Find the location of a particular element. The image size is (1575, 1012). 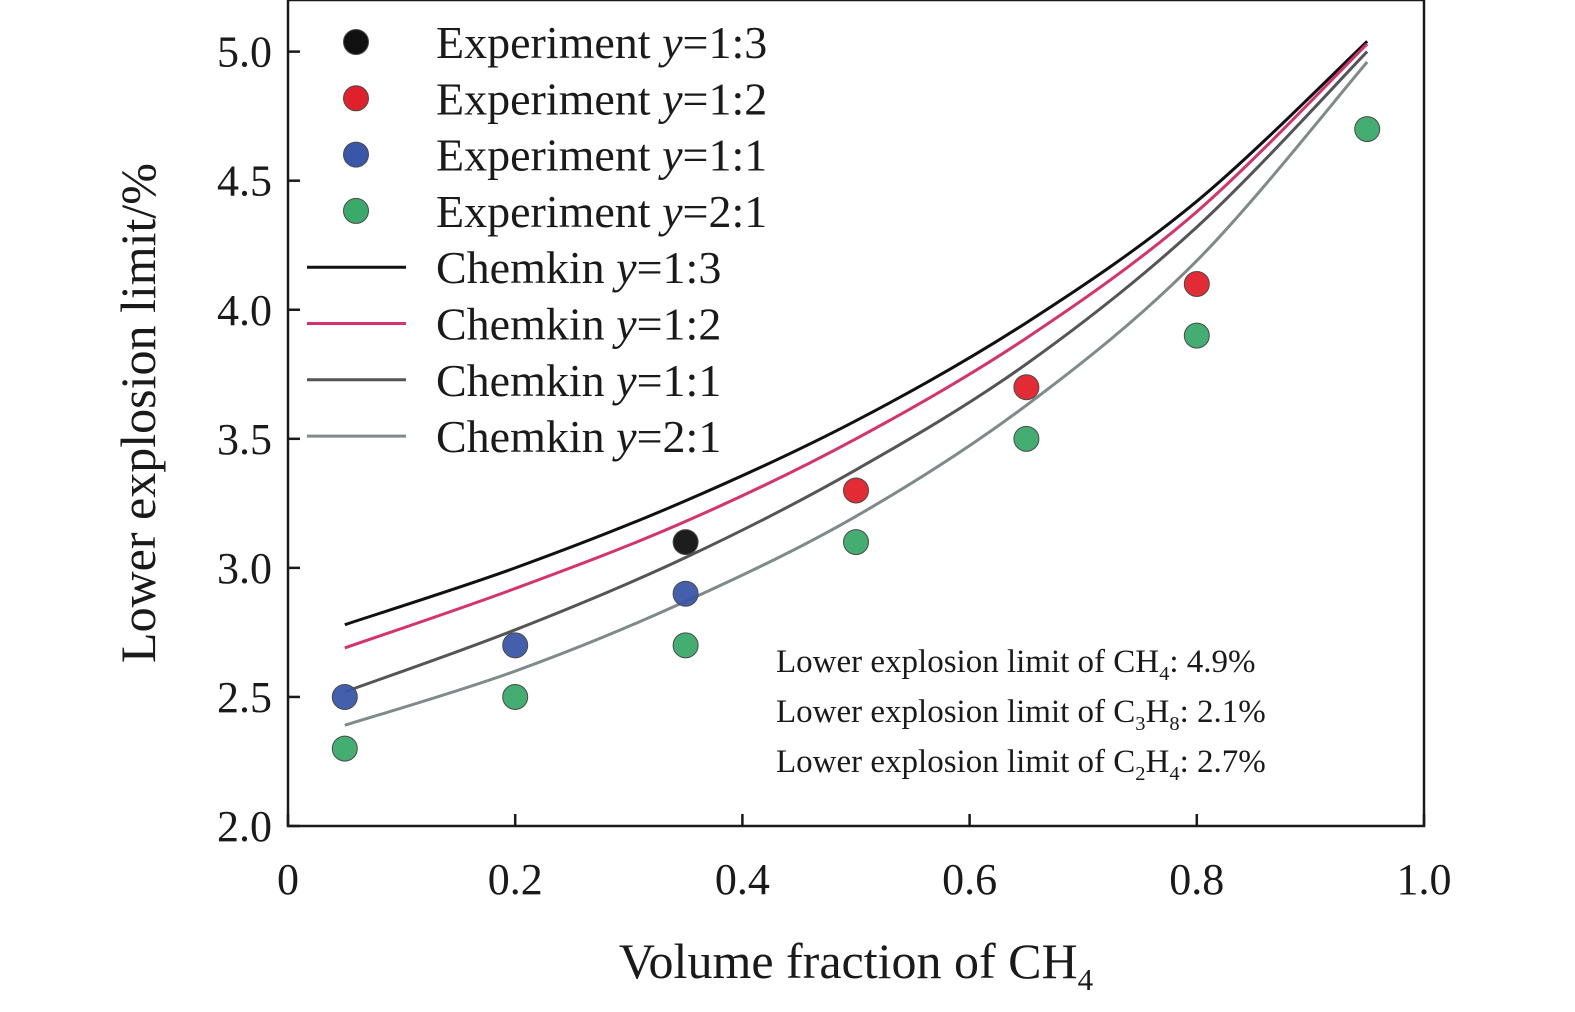

legend-label: Experiment y=1:2 is located at coordinates (601, 98).